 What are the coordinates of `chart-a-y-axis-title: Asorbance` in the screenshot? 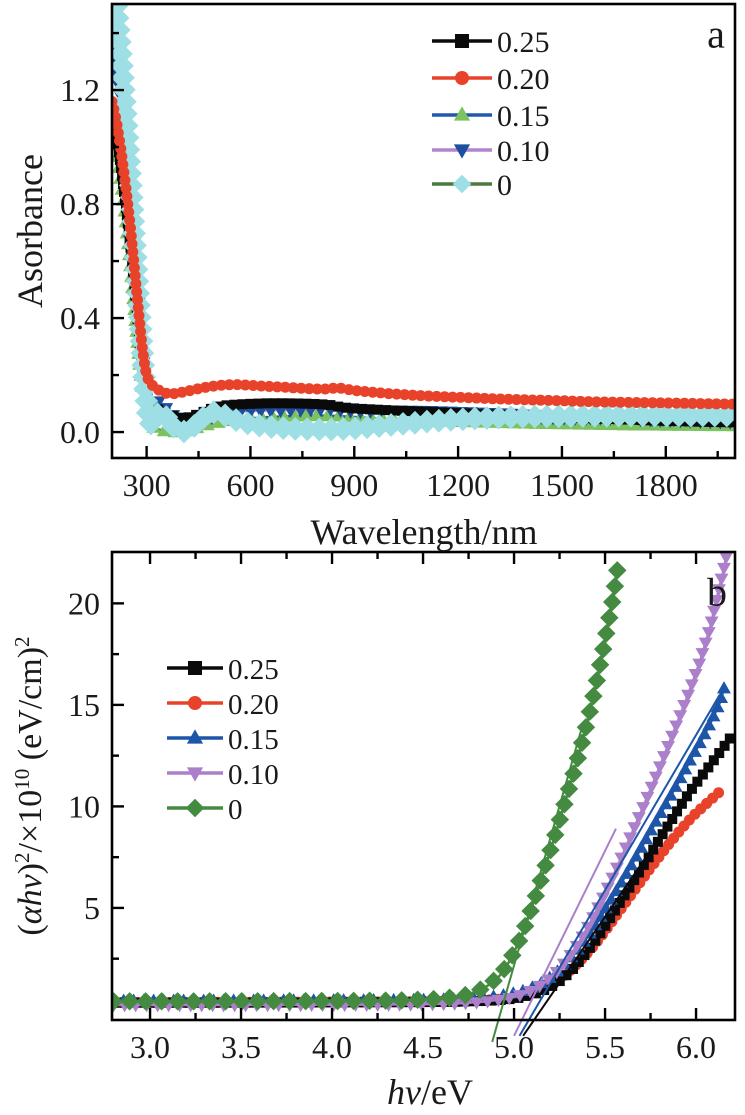 It's located at (30, 231).